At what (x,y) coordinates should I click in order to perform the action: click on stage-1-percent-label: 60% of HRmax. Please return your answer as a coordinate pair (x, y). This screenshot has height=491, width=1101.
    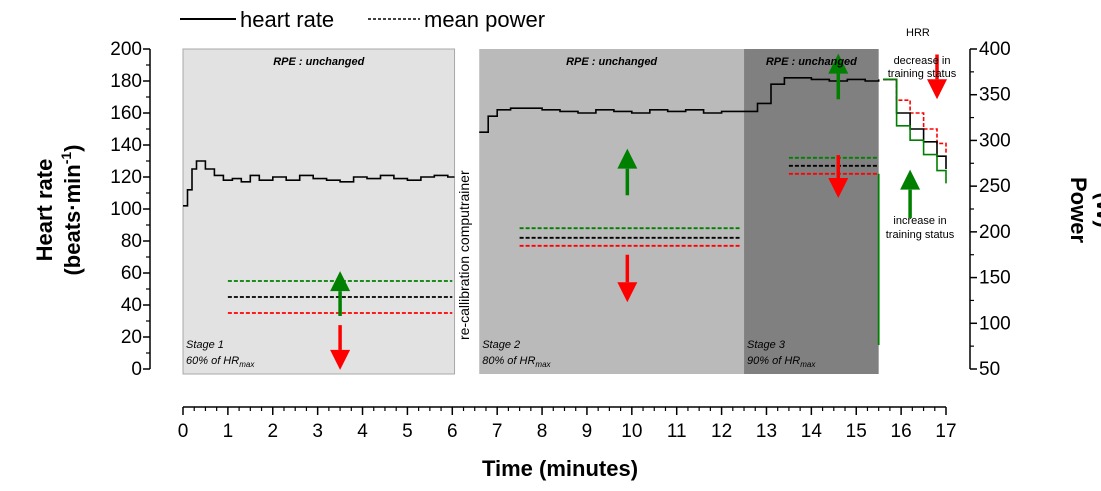
    Looking at the image, I should click on (220, 362).